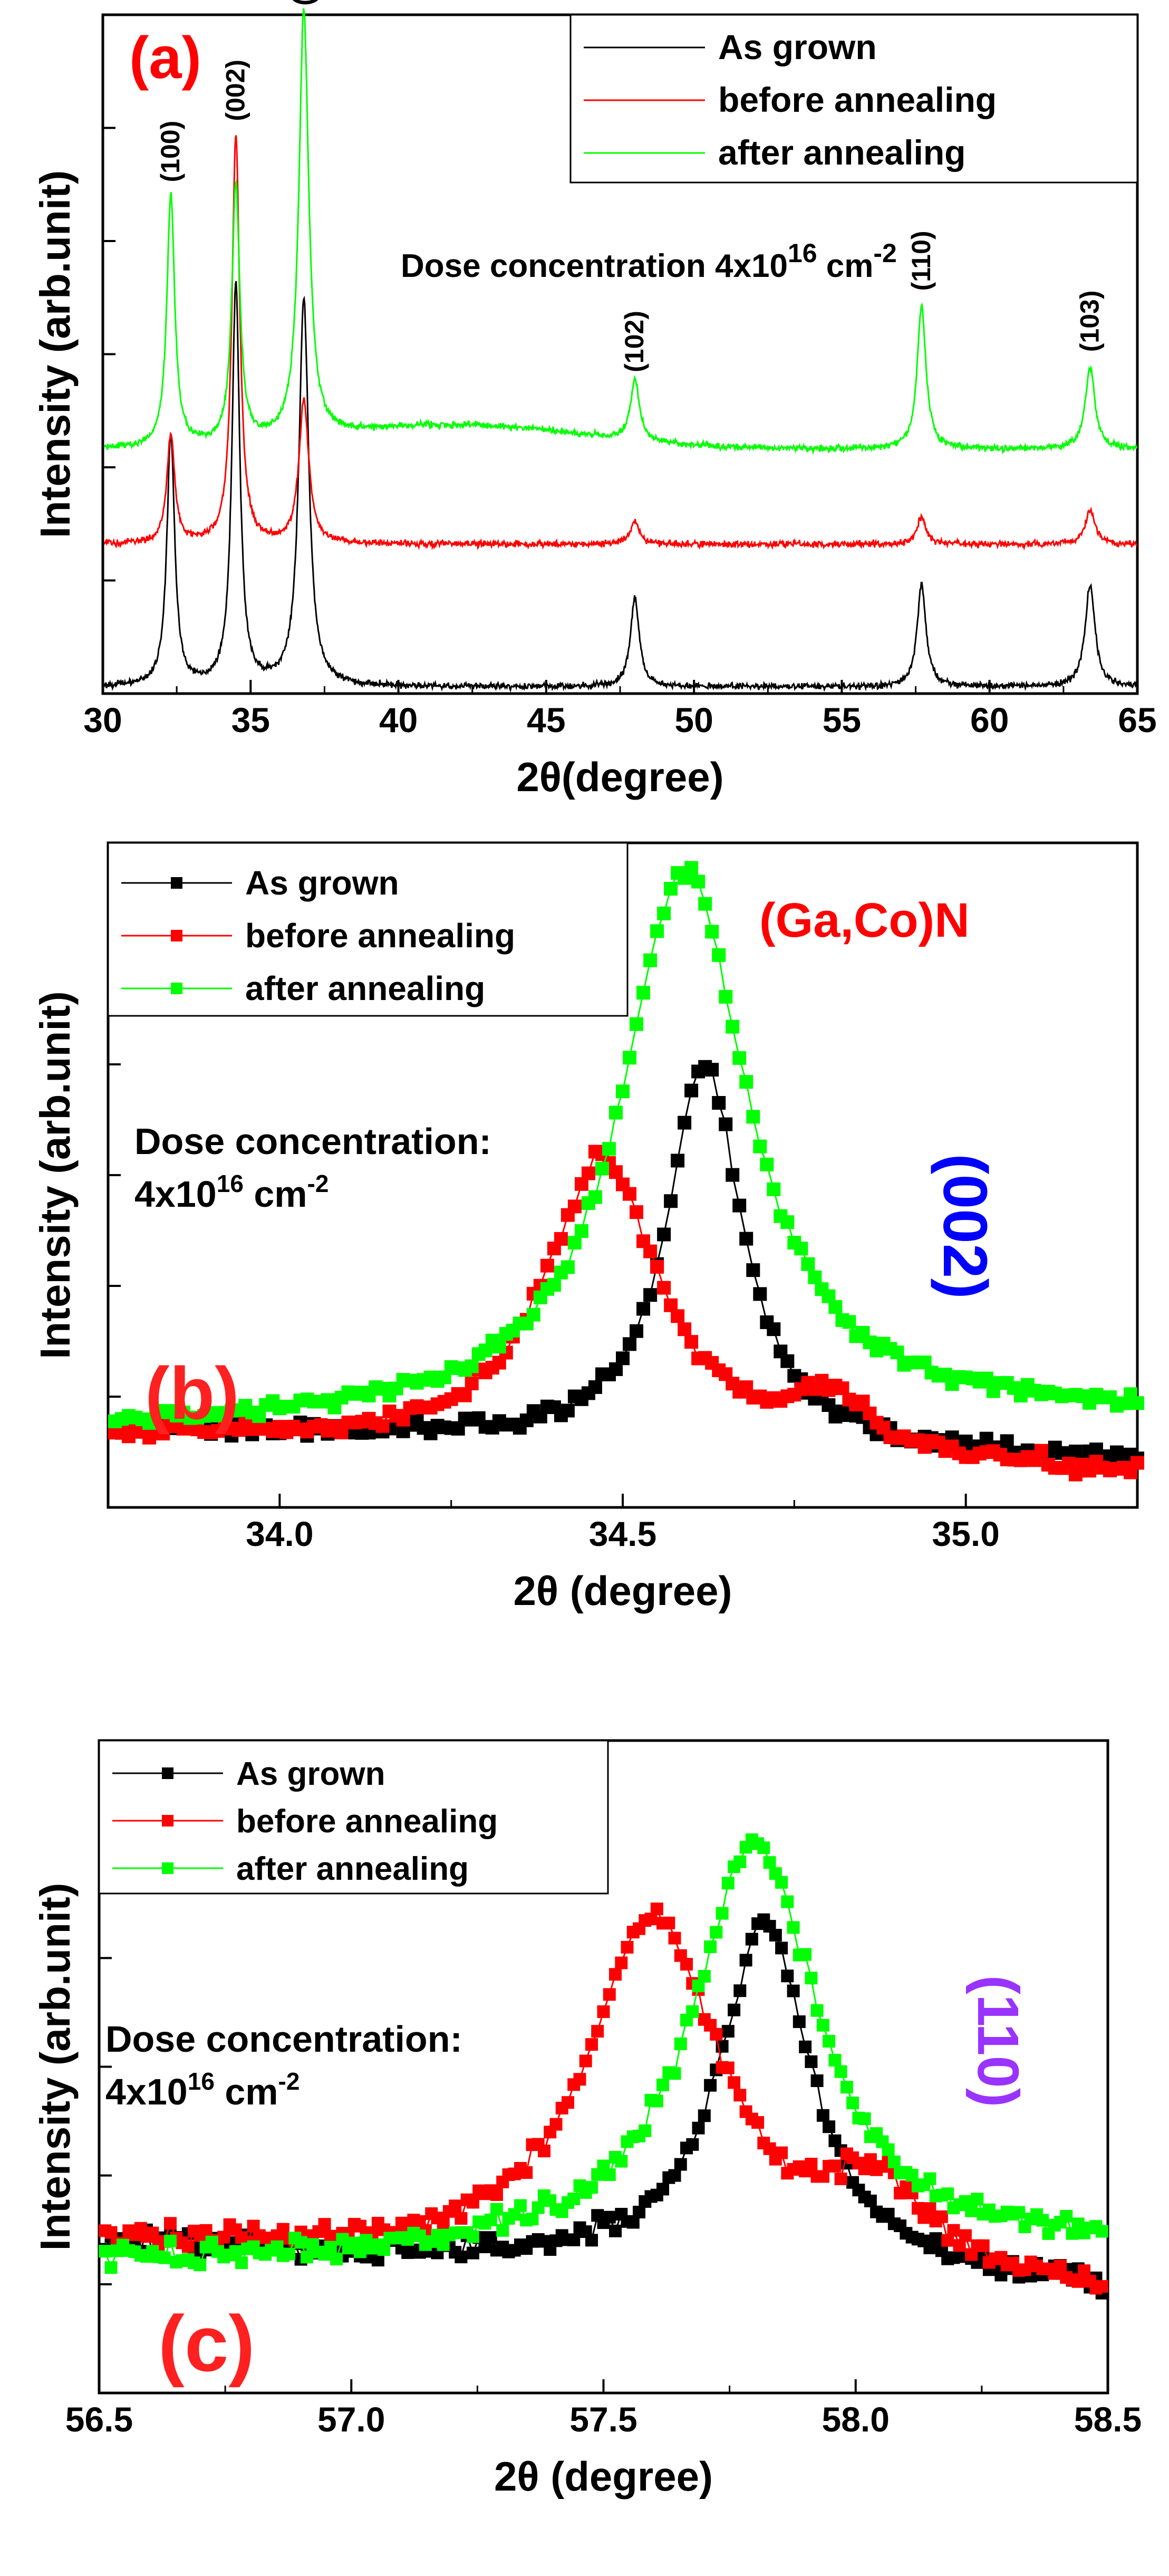  Describe the element at coordinates (990, 720) in the screenshot. I see `x-tick-label: 60` at that location.